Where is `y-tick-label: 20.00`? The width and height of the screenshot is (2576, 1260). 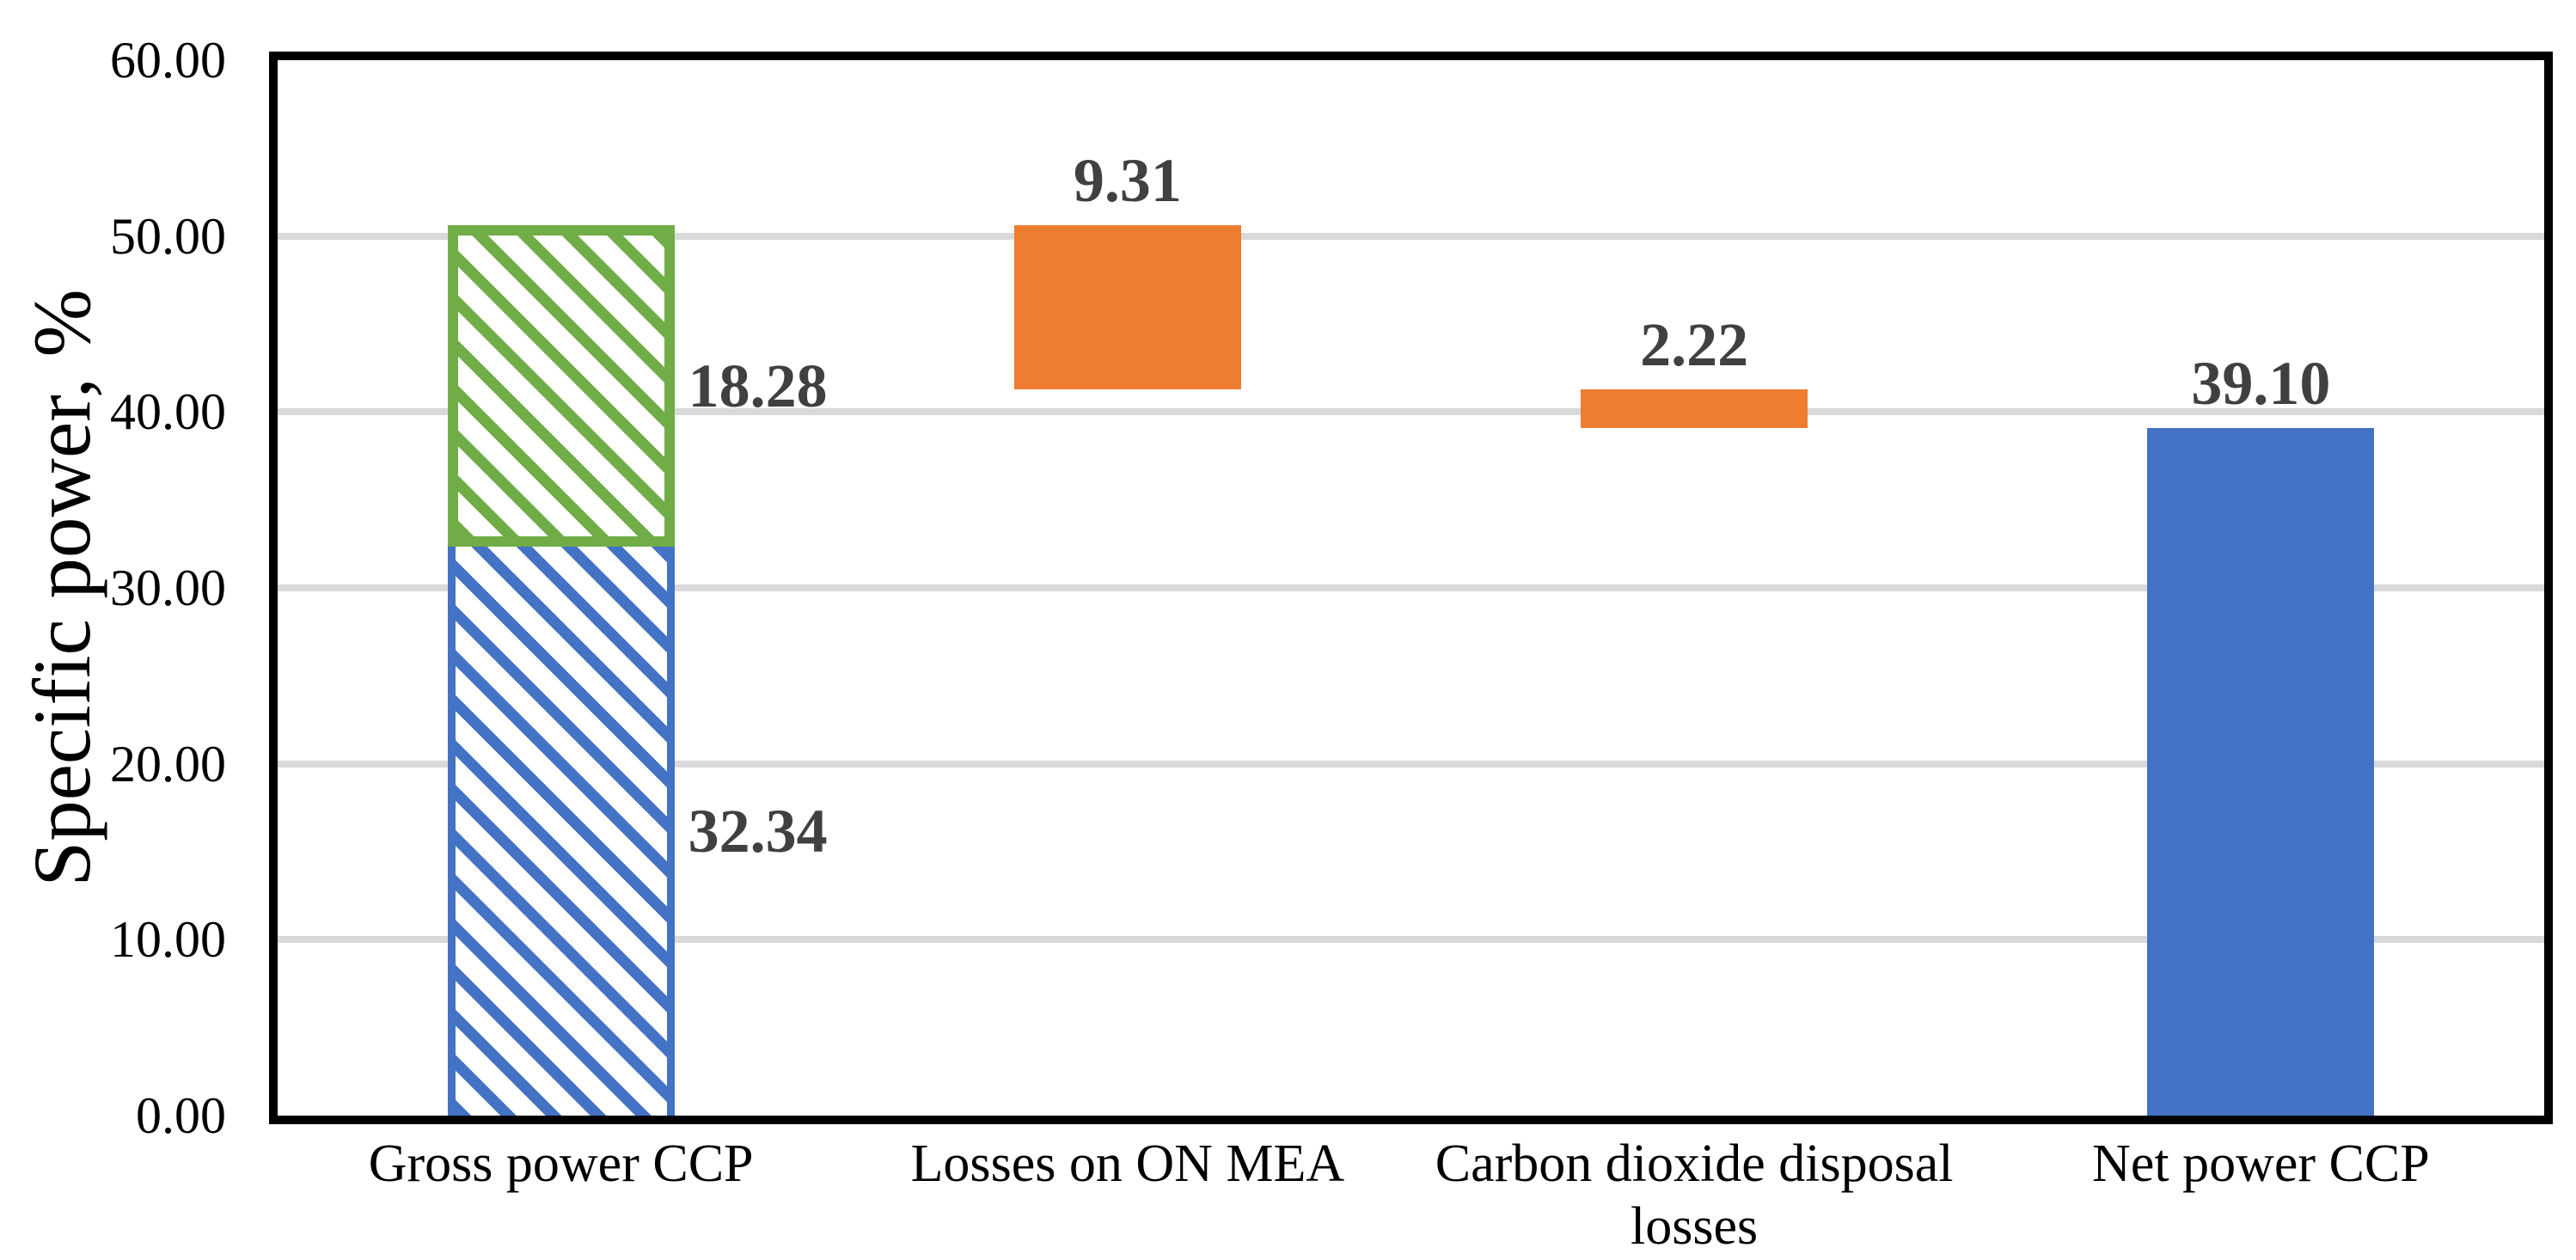
y-tick-label: 20.00 is located at coordinates (168, 763).